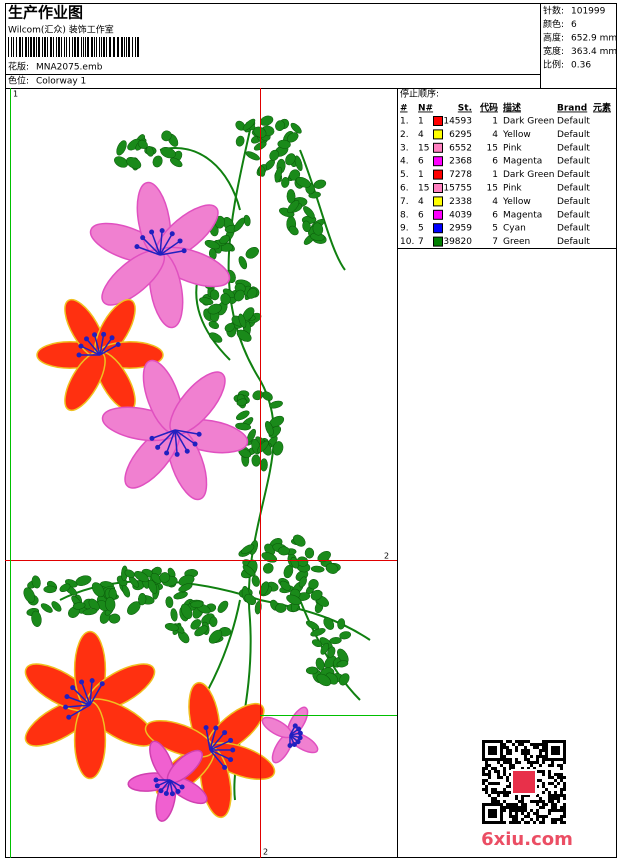  I want to click on column-header: #, so click(404, 109).